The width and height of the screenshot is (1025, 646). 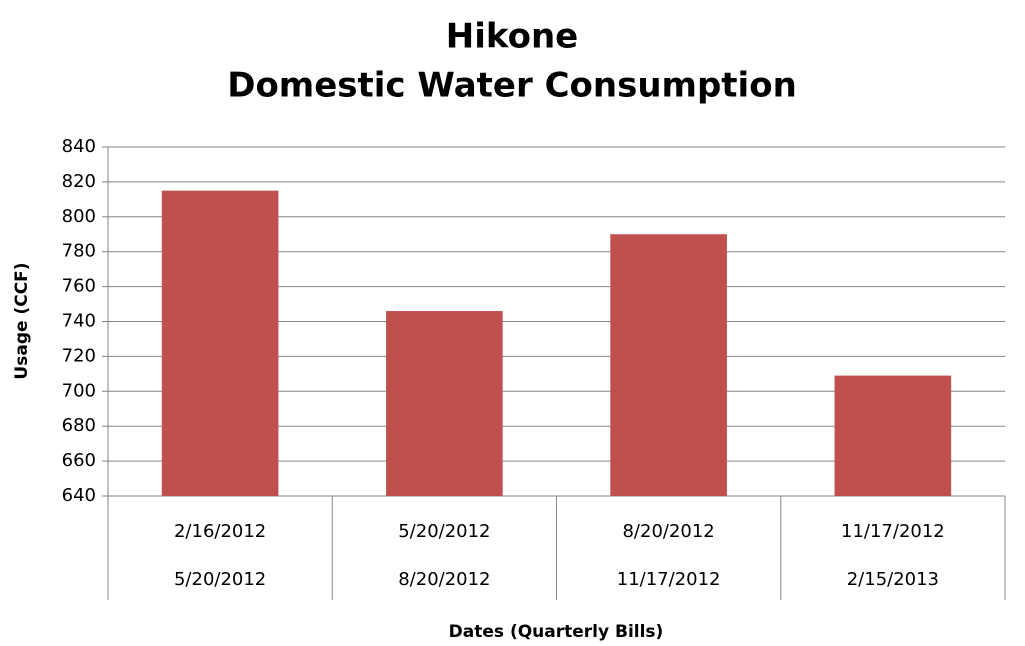 What do you see at coordinates (512, 37) in the screenshot?
I see `chart-title: Hikone` at bounding box center [512, 37].